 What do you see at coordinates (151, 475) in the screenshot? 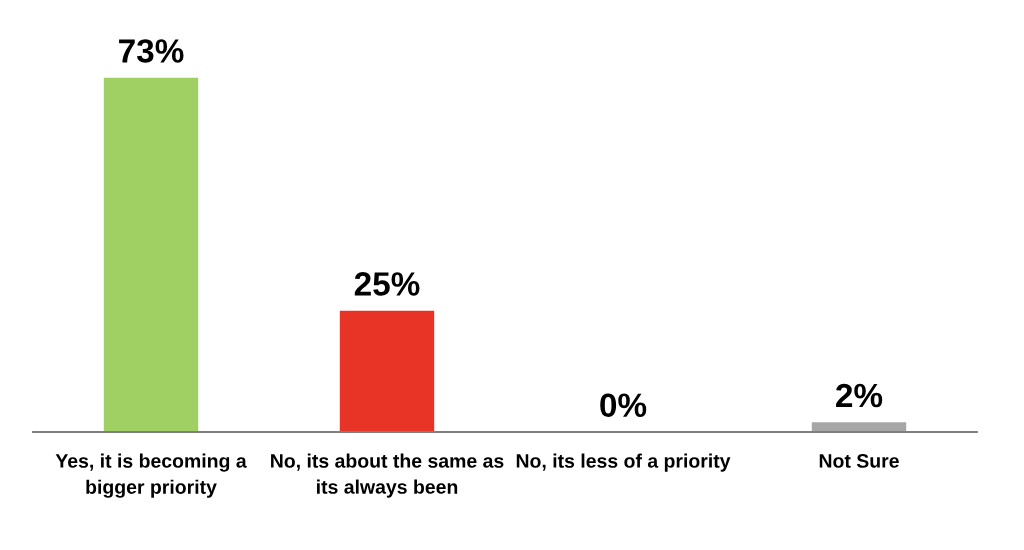
I see `x-tick-label: Yes, it is becoming a bigger priority` at bounding box center [151, 475].